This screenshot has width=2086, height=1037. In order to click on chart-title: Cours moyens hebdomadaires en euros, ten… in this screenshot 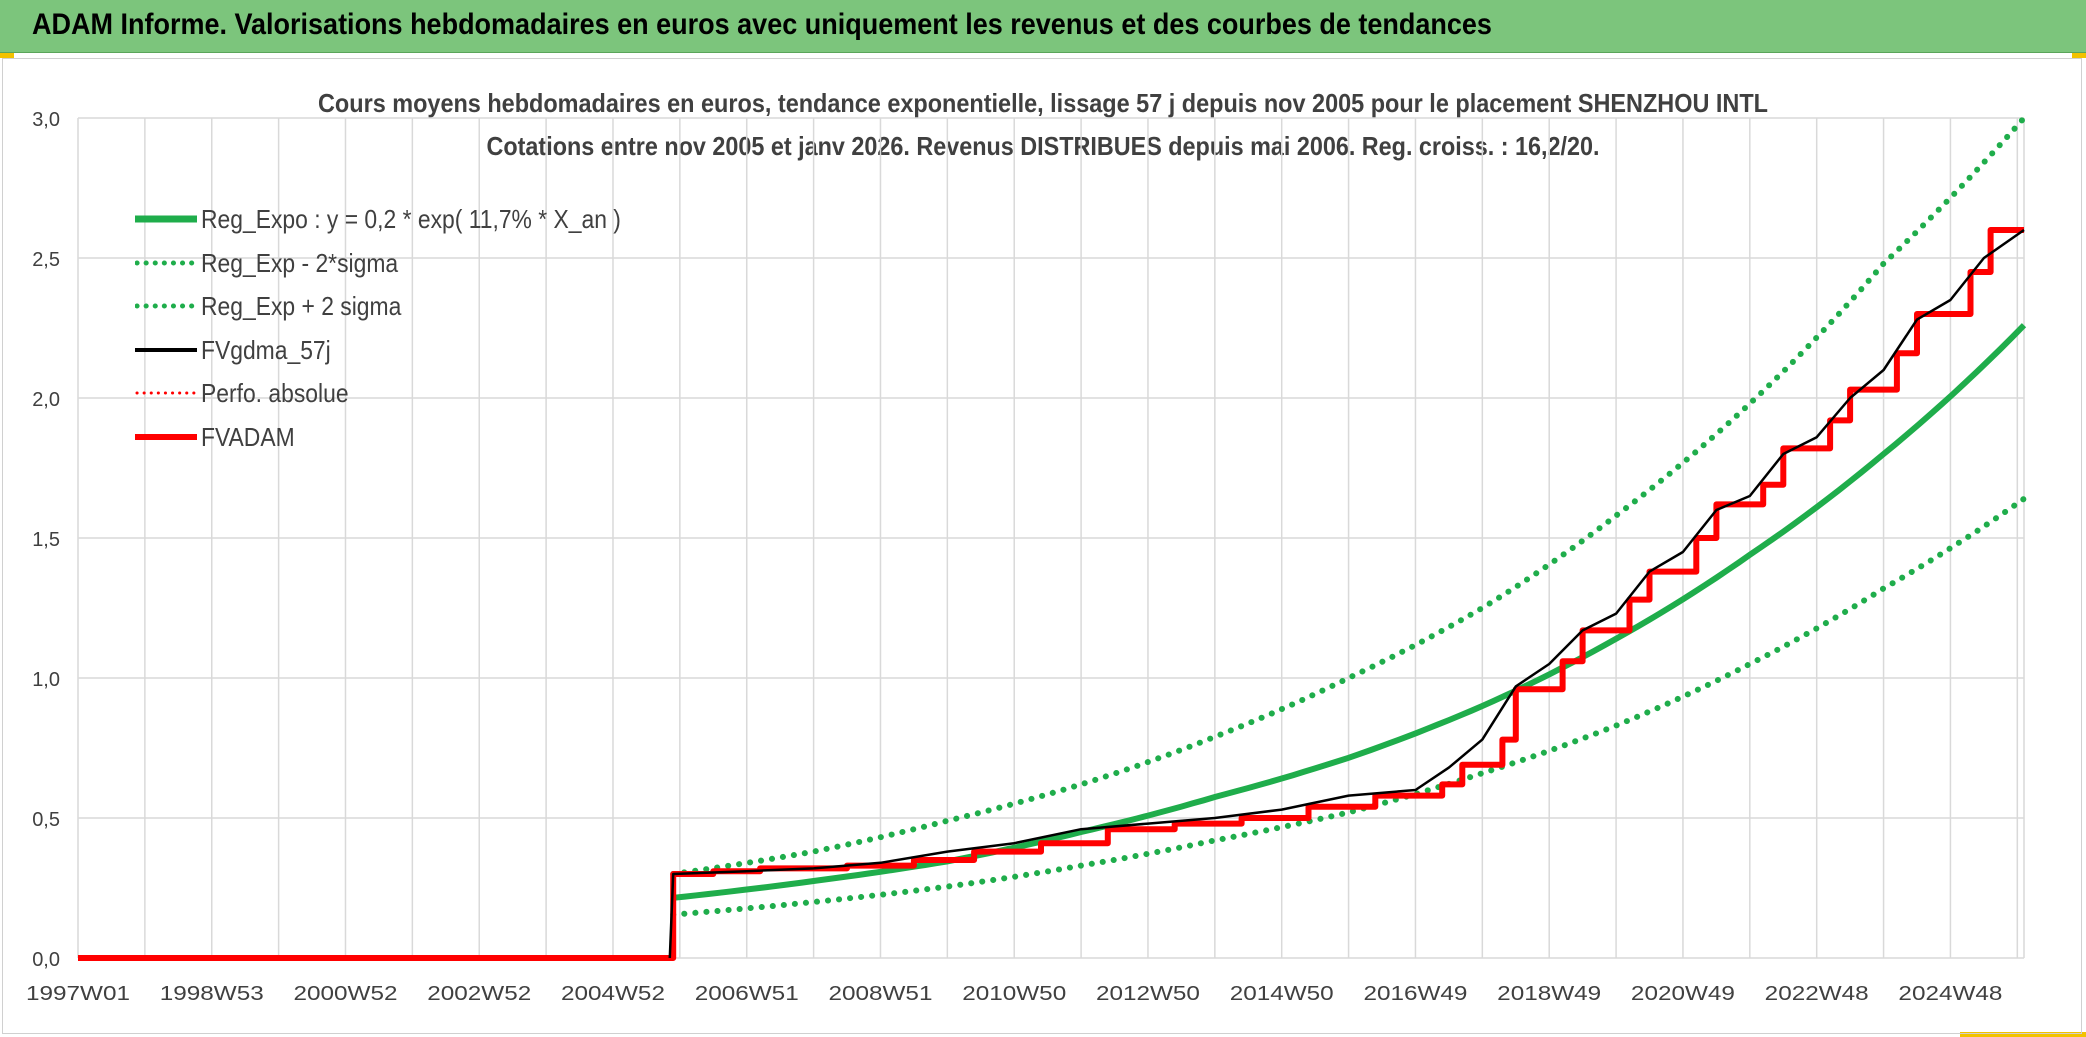, I will do `click(1043, 103)`.